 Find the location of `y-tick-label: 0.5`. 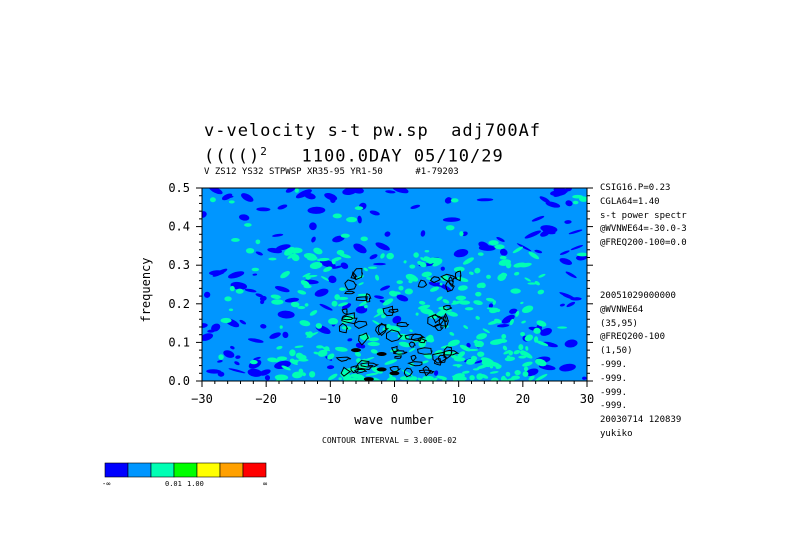

y-tick-label: 0.5 is located at coordinates (179, 188).